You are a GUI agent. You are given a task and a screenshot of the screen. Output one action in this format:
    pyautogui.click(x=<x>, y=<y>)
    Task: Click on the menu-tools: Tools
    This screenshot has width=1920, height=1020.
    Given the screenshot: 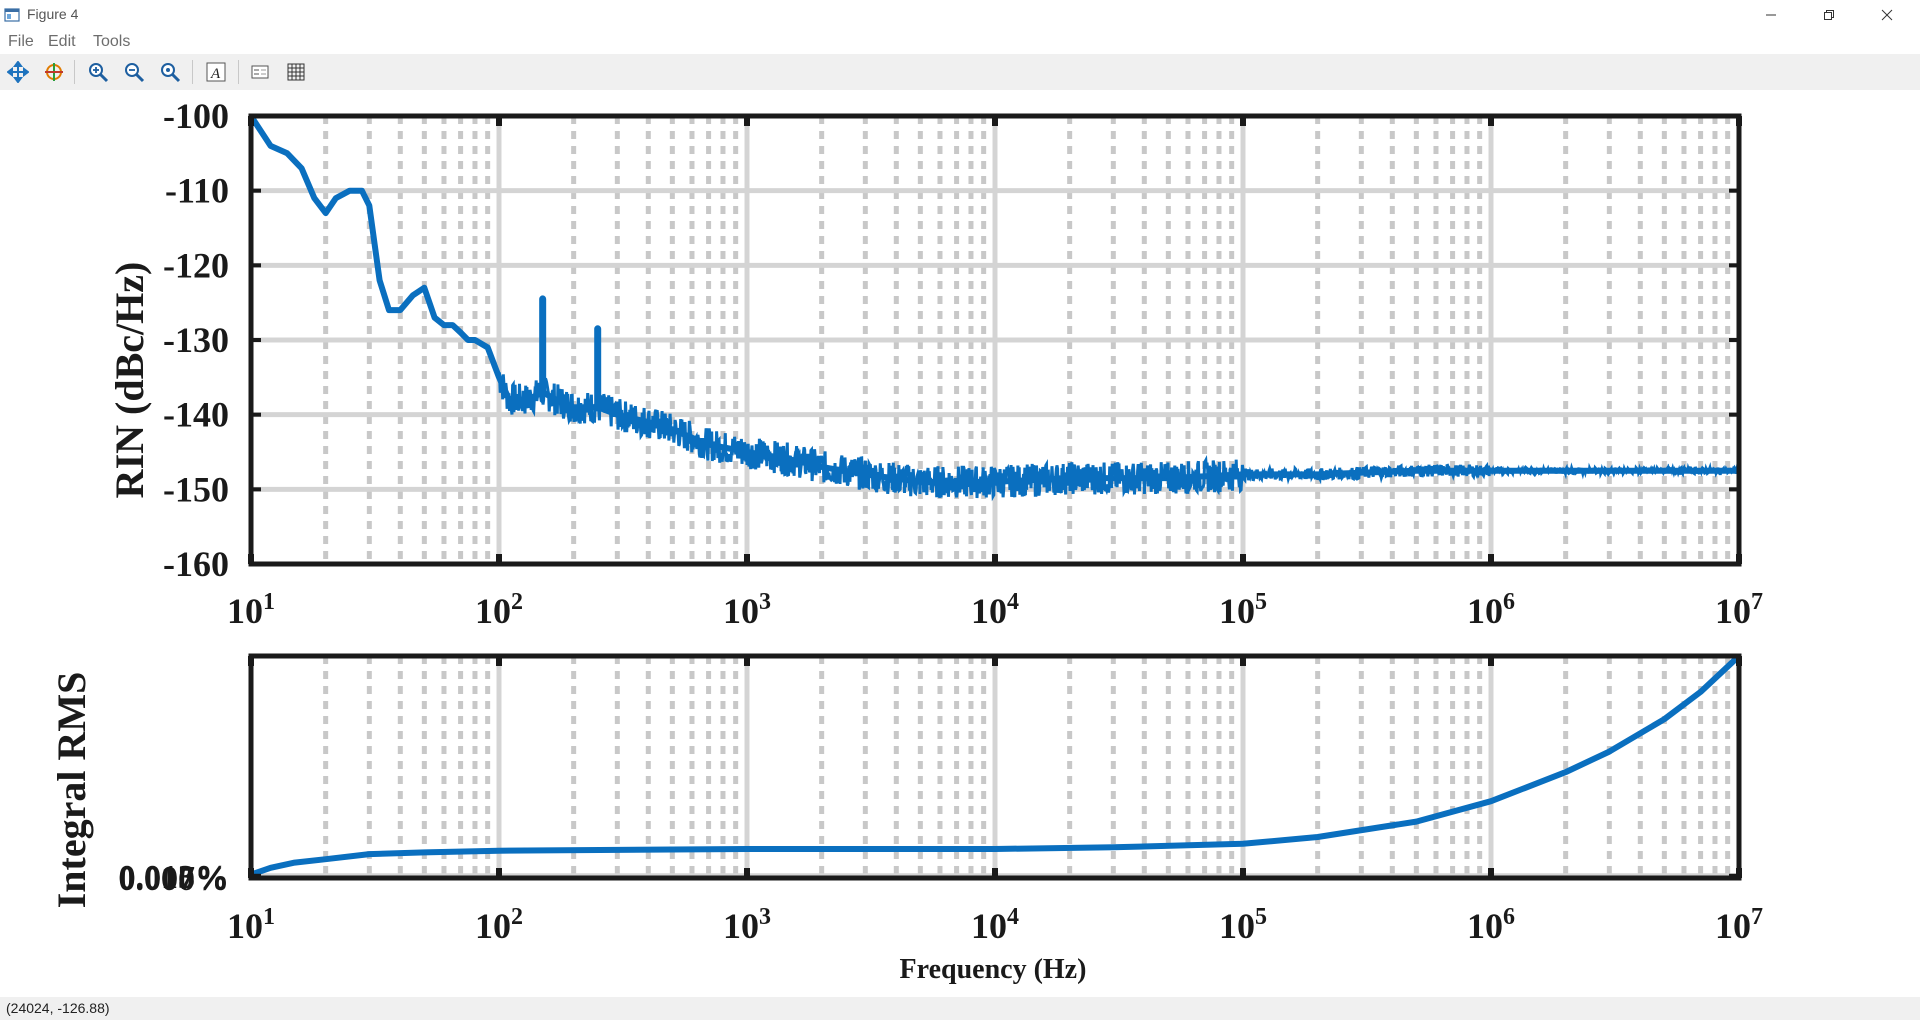 What is the action you would take?
    pyautogui.click(x=112, y=41)
    